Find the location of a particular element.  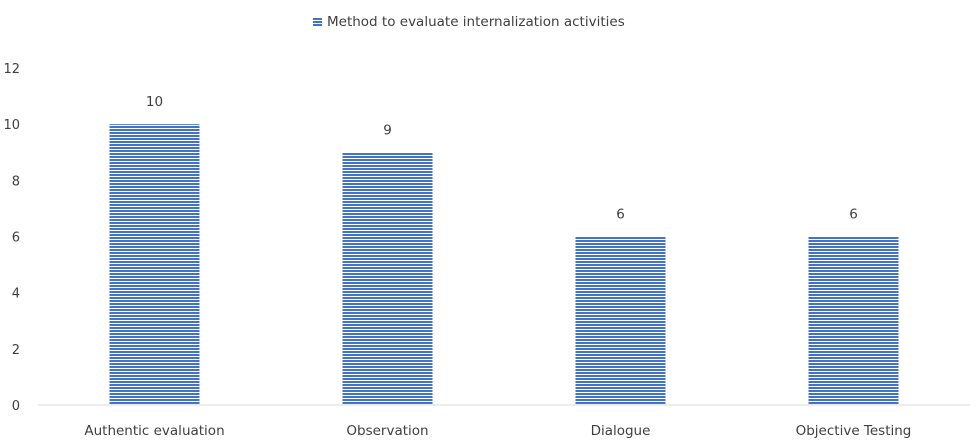

data-label: 9 is located at coordinates (387, 130).